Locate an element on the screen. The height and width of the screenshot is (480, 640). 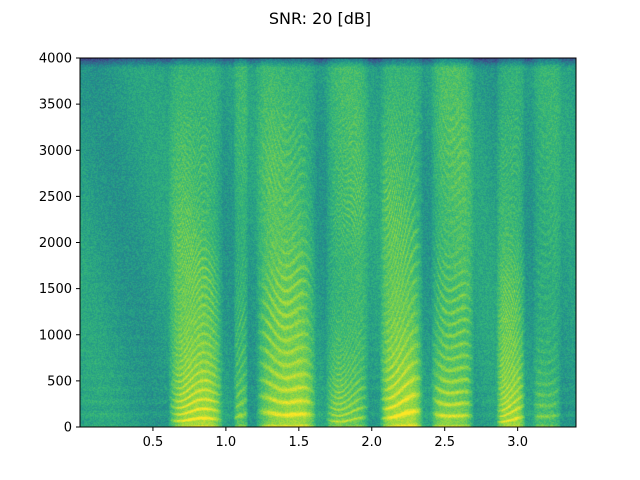
y-tick-label: 4000 is located at coordinates (55, 59).